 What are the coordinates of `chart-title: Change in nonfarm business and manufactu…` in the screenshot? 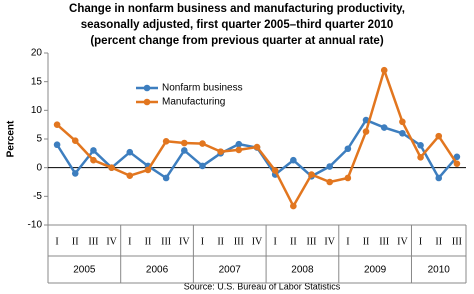 It's located at (237, 9).